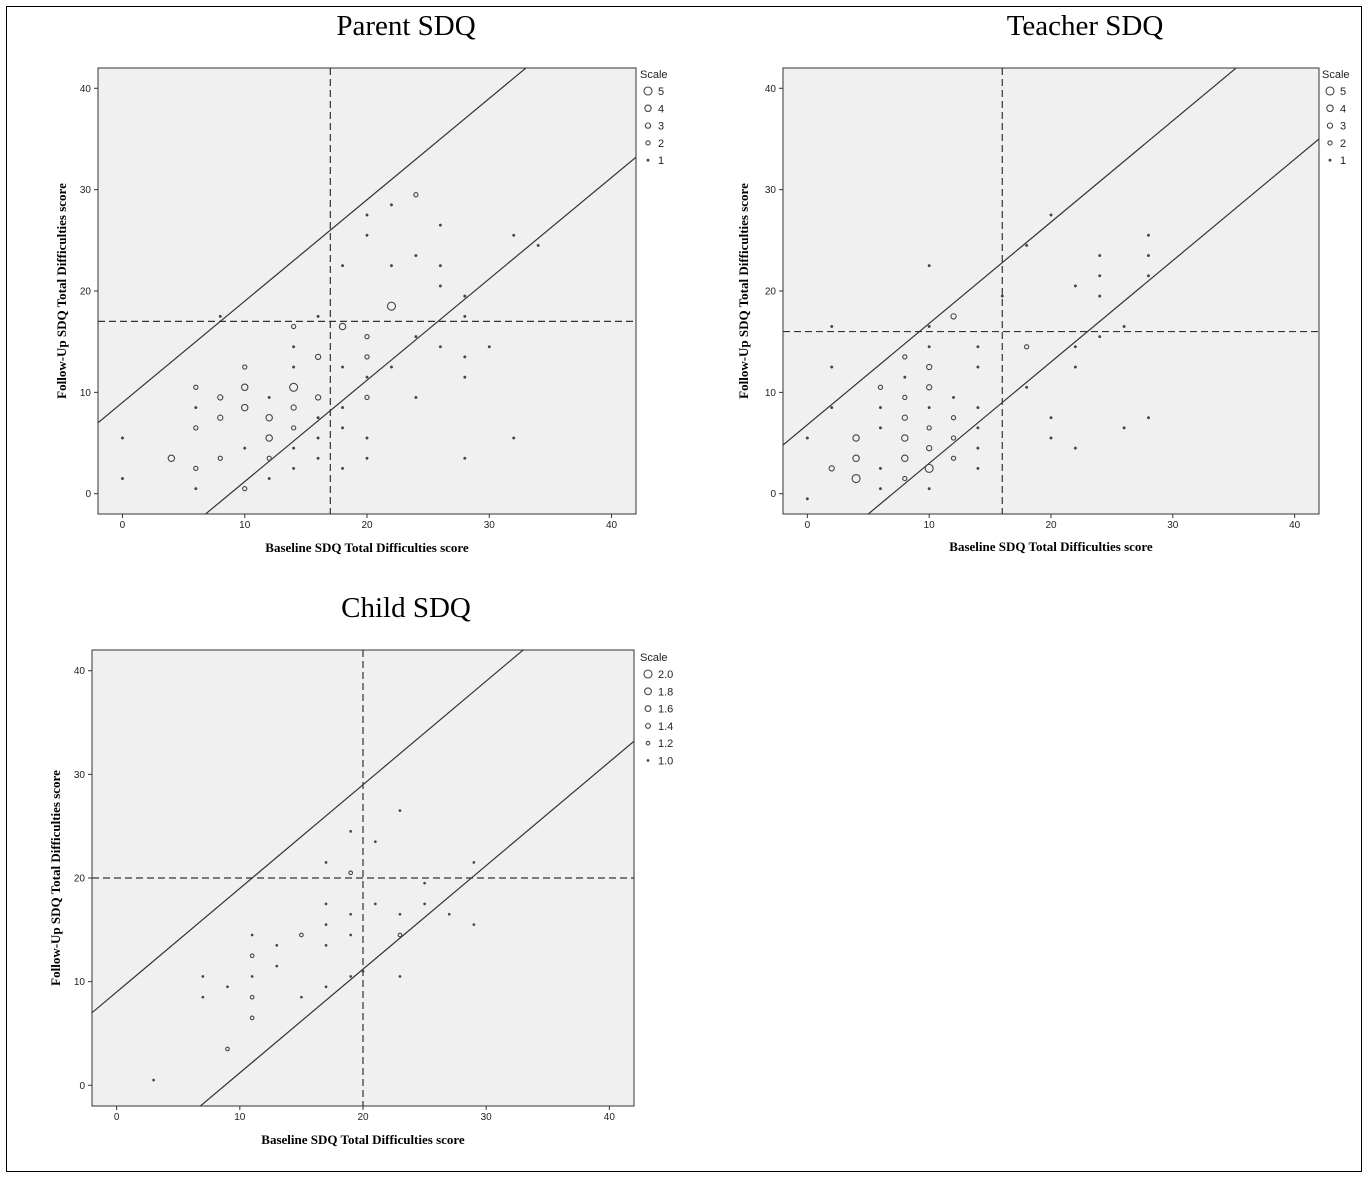  What do you see at coordinates (661, 127) in the screenshot?
I see `parent-legend-label: 3` at bounding box center [661, 127].